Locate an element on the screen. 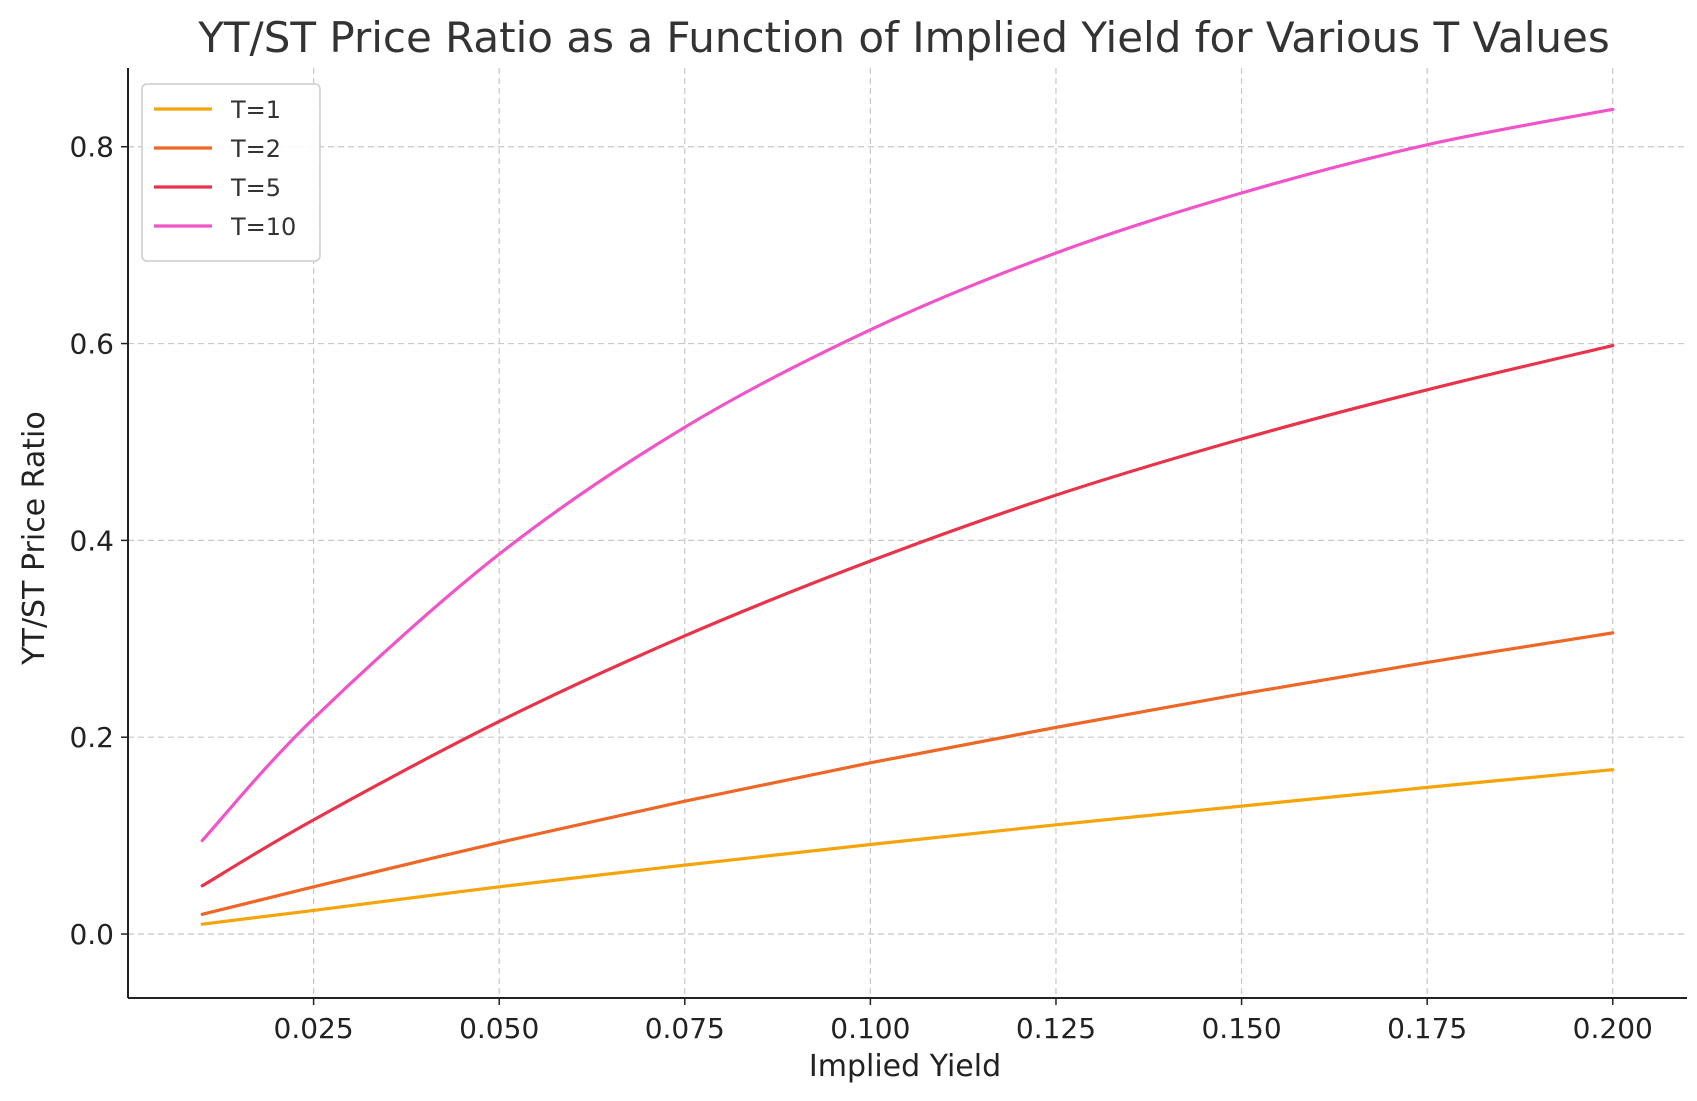 The height and width of the screenshot is (1101, 1697). x-tick-label: 0.025 is located at coordinates (314, 1028).